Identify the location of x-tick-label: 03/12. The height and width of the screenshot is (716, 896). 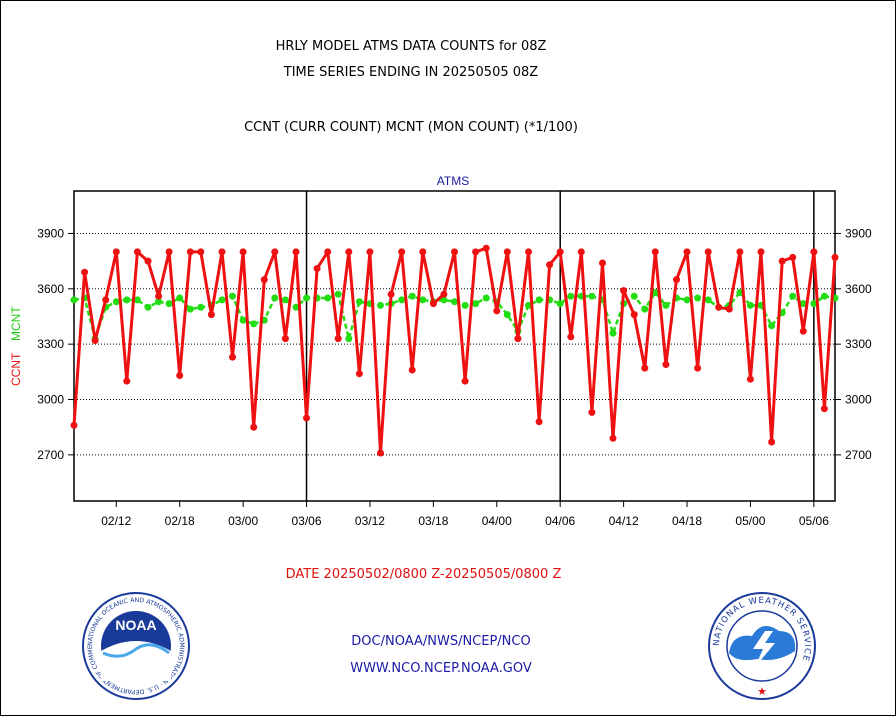
(370, 521).